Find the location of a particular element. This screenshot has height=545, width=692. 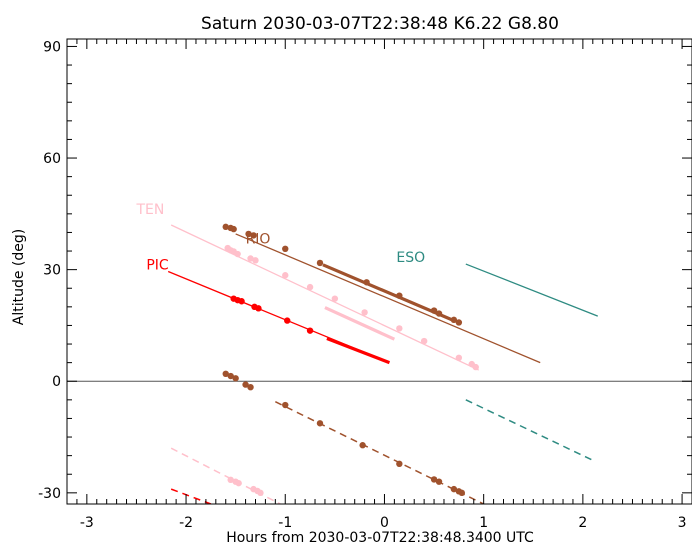

y-tick-label: 90 is located at coordinates (52, 47).